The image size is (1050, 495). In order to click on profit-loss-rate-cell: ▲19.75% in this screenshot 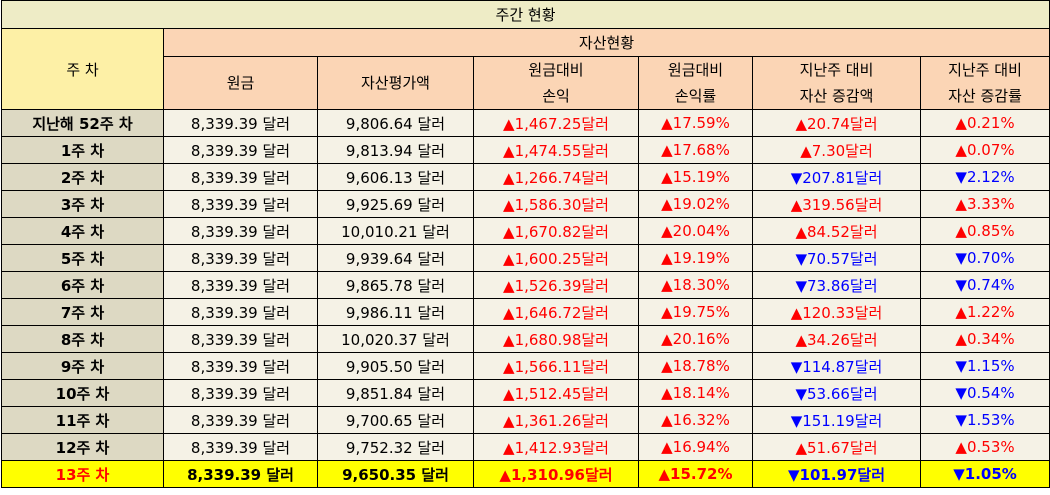, I will do `click(695, 312)`.